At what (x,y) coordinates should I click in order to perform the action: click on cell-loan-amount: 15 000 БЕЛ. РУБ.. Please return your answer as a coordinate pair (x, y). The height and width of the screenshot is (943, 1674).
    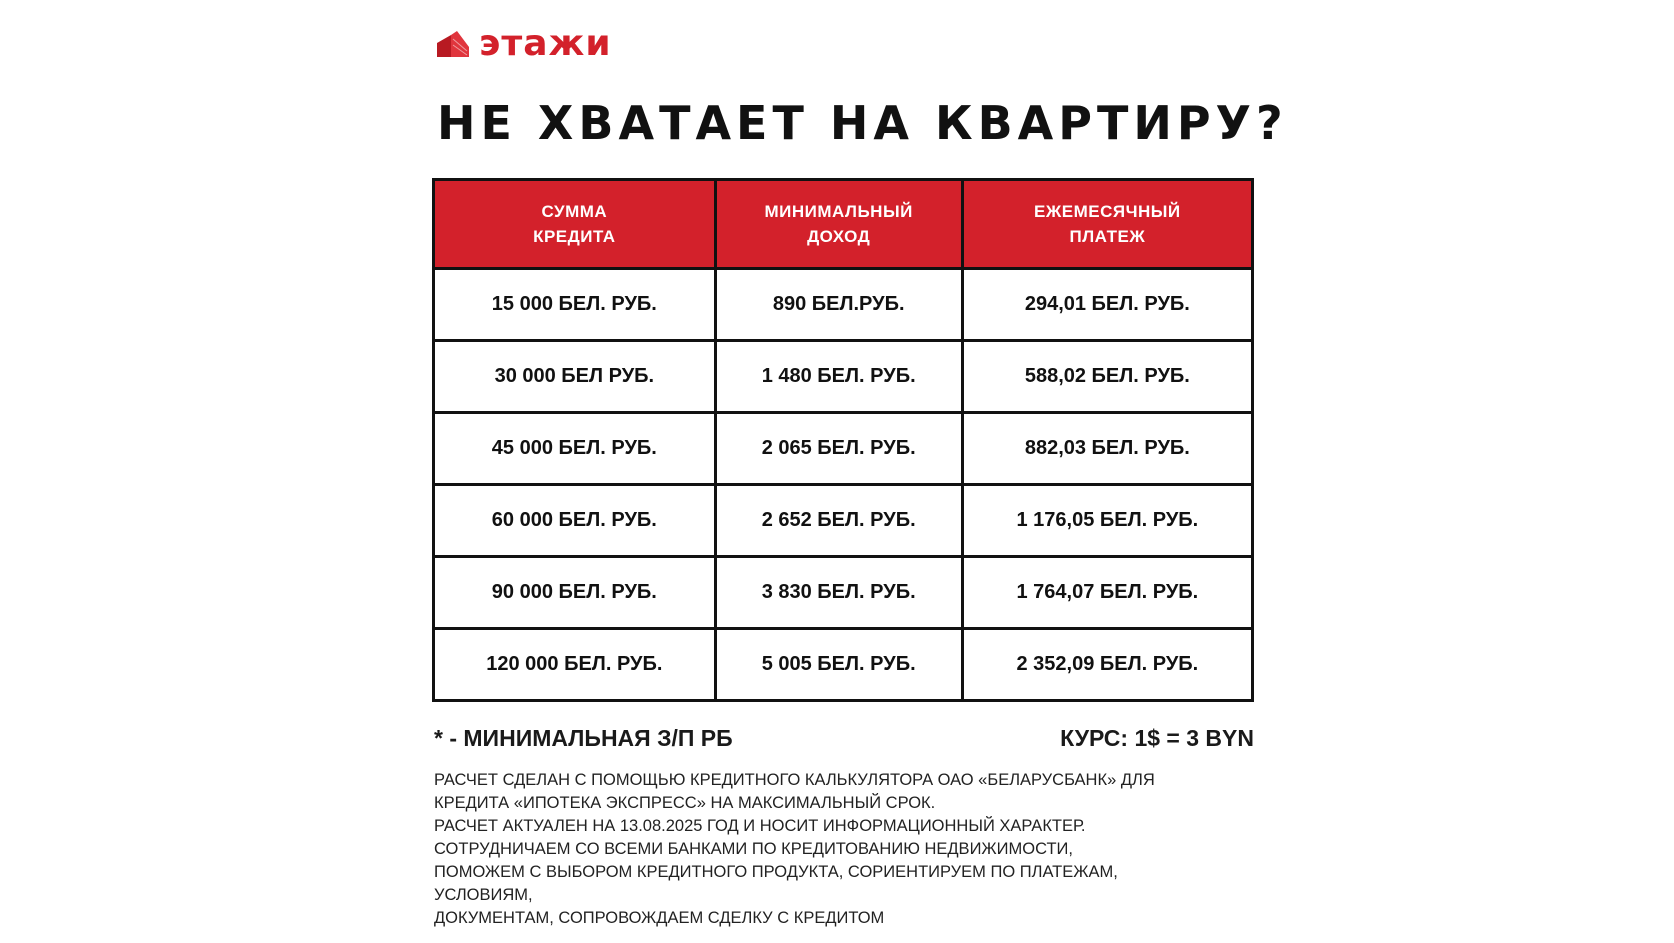
    Looking at the image, I should click on (574, 304).